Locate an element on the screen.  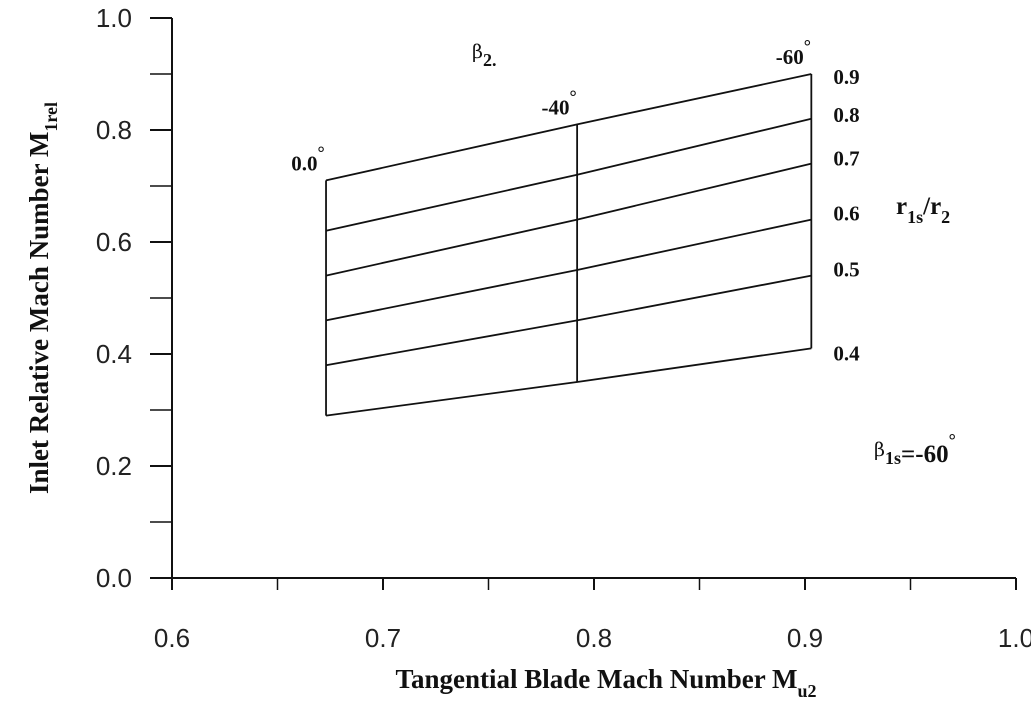
beta2-symbol: β is located at coordinates (477, 52).